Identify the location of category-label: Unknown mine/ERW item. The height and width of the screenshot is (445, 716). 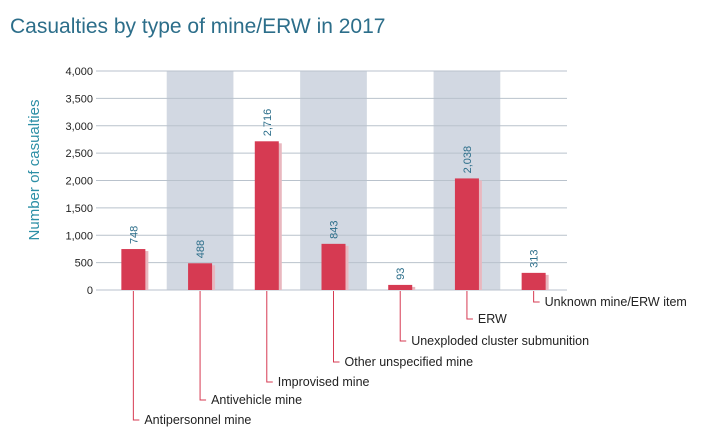
(616, 302).